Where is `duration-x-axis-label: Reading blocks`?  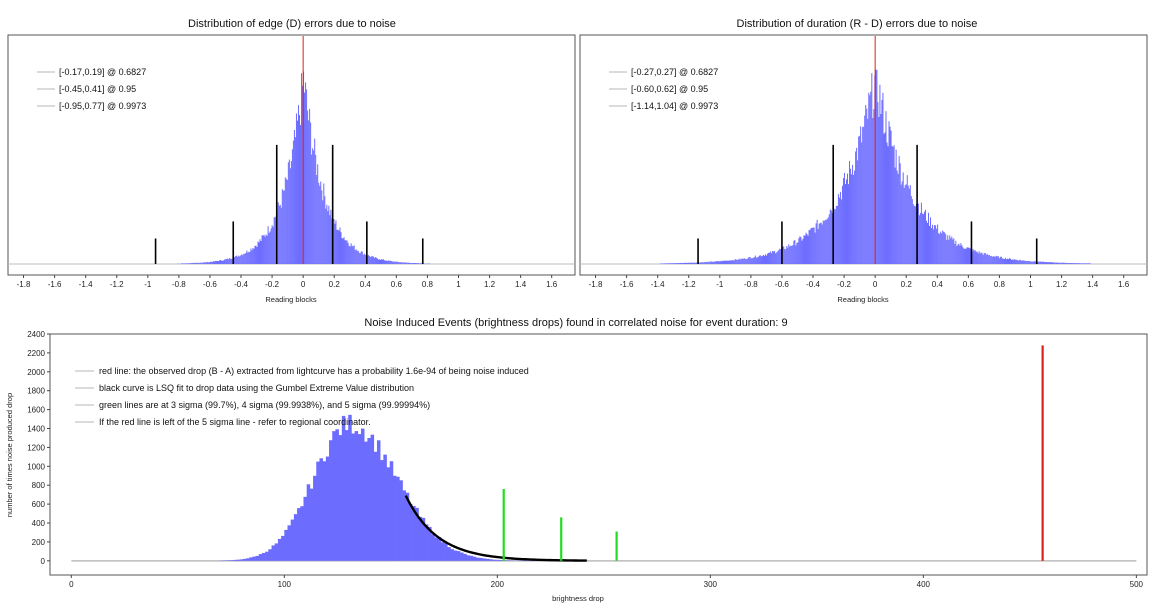
duration-x-axis-label: Reading blocks is located at coordinates (863, 299).